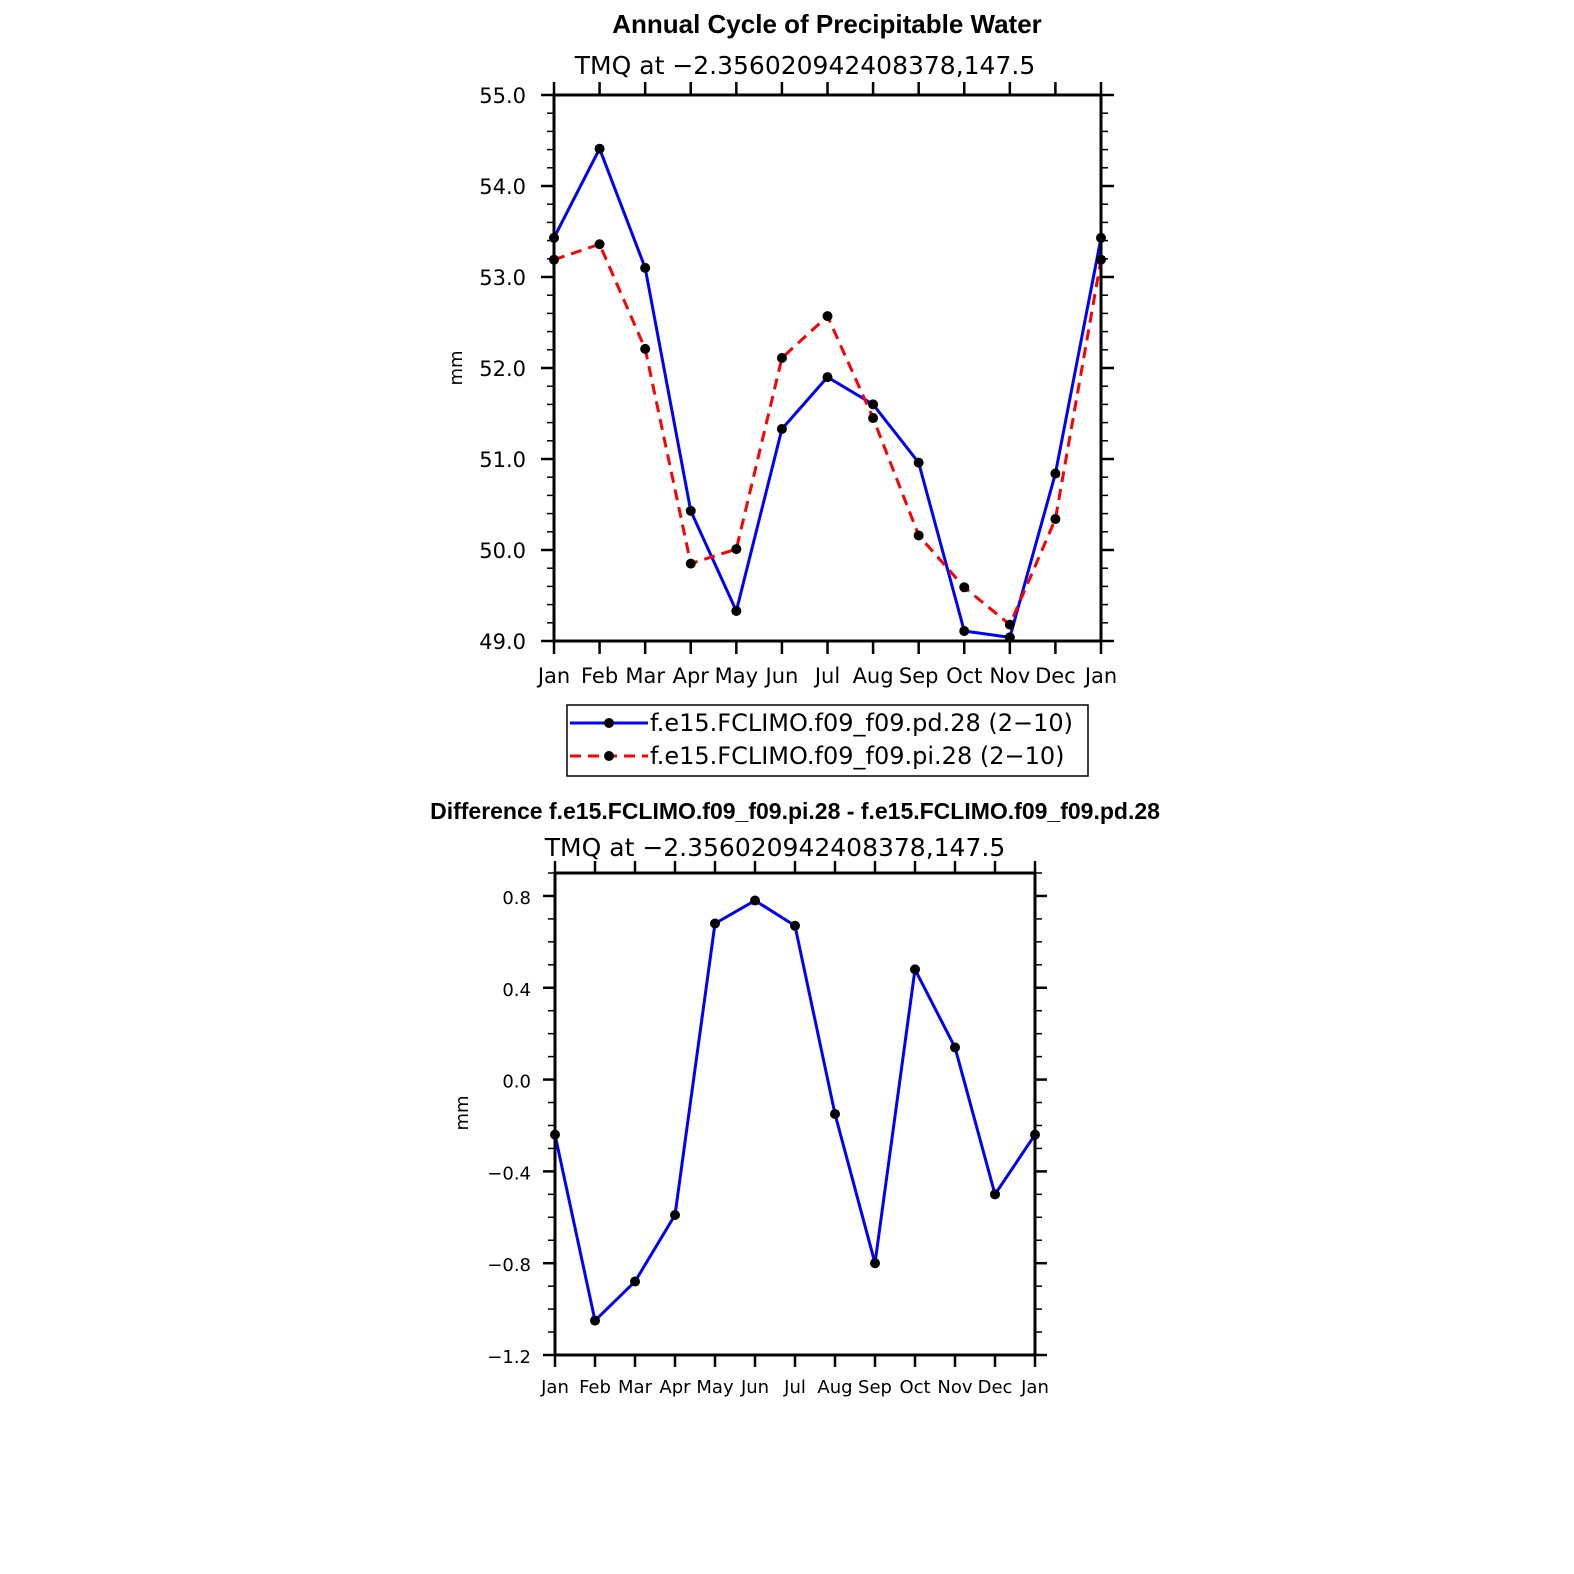  I want to click on chart2-y-tick-labels: −1.2 −0.8 −0.4 0.0 0.4 0.8, so click(509, 1128).